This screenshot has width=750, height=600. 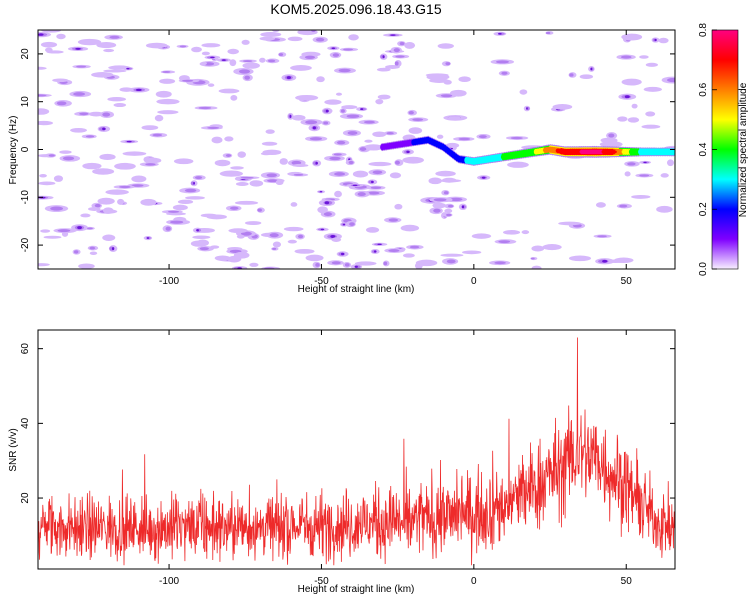 I want to click on y-tick-label: 40, so click(x=25, y=423).